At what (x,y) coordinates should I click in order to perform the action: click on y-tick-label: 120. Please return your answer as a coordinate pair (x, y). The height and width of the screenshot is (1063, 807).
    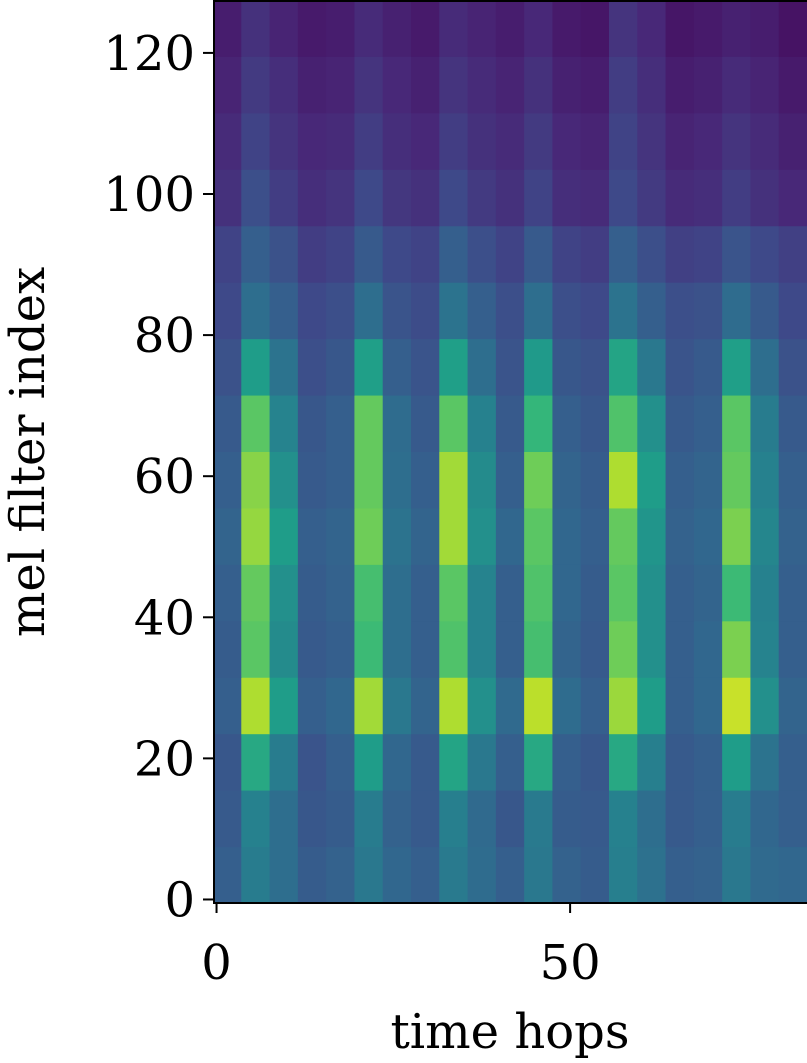
    Looking at the image, I should click on (149, 54).